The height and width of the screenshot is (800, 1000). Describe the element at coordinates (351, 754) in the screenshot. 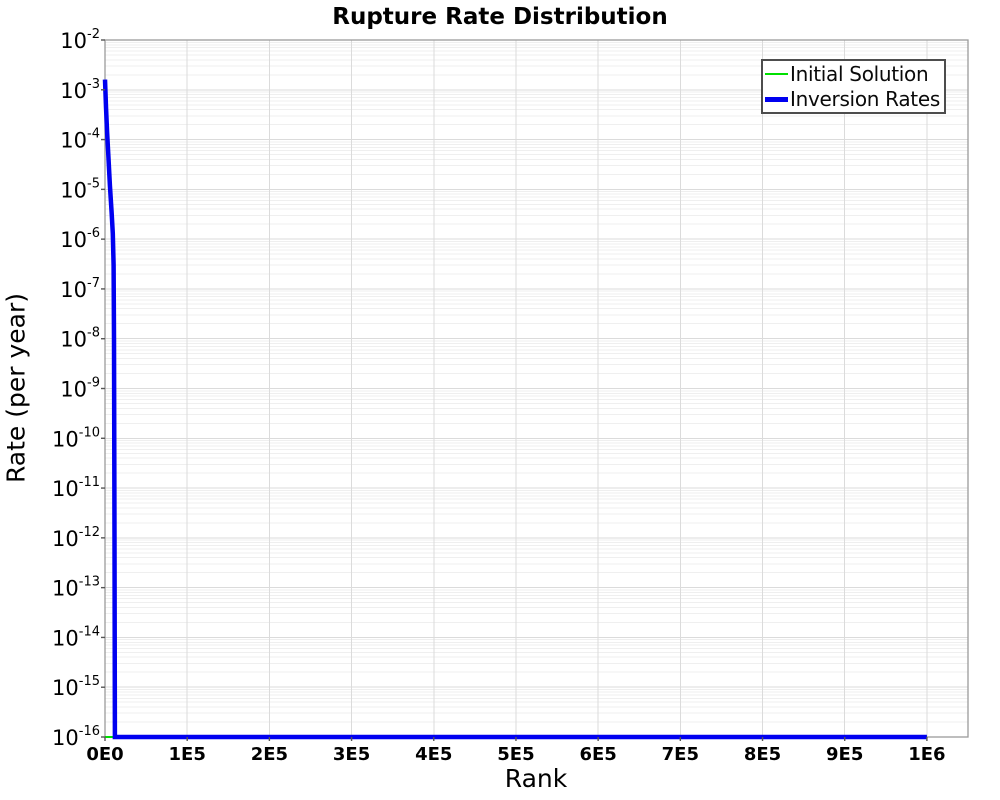

I see `x-tick-label: 3E5` at that location.